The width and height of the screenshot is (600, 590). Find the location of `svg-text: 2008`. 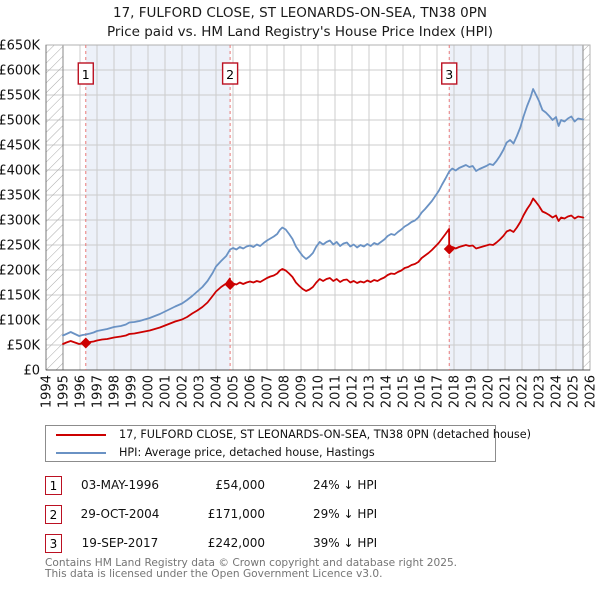

svg-text: 2008 is located at coordinates (285, 391).